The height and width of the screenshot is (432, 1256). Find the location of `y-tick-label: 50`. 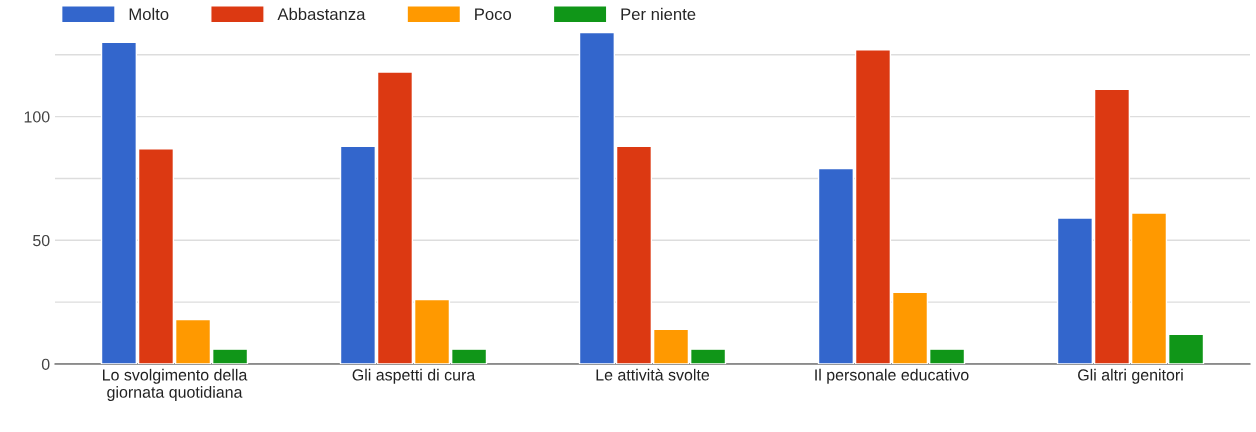

y-tick-label: 50 is located at coordinates (41, 240).